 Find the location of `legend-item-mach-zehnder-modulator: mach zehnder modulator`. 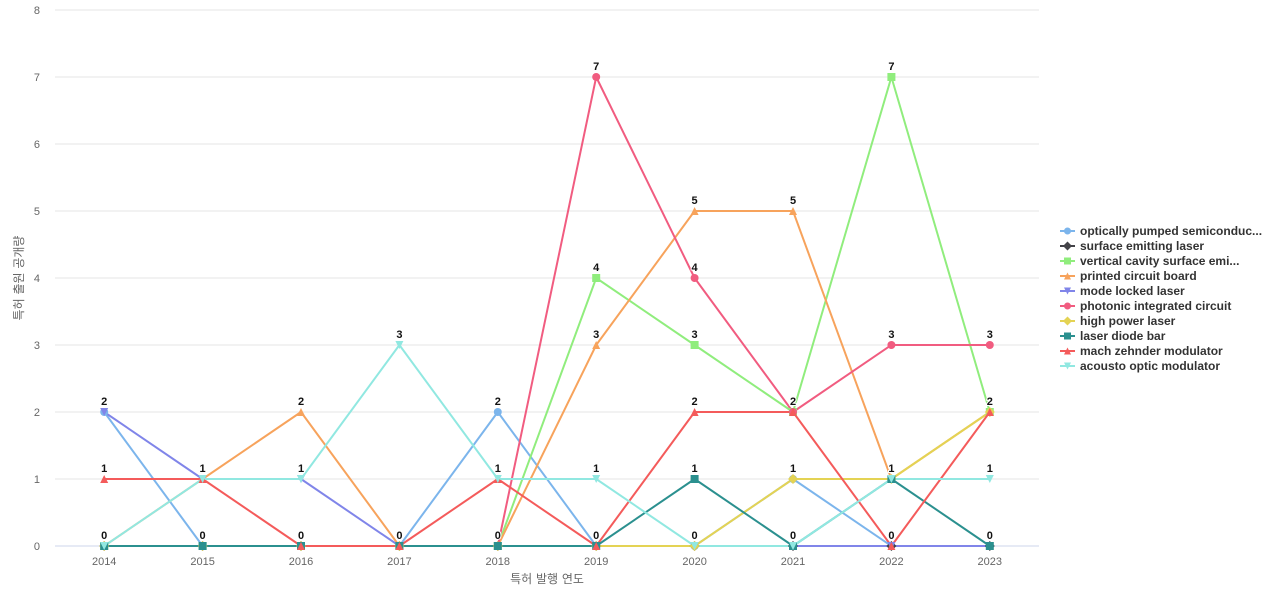

legend-item-mach-zehnder-modulator: mach zehnder modulator is located at coordinates (1141, 351).